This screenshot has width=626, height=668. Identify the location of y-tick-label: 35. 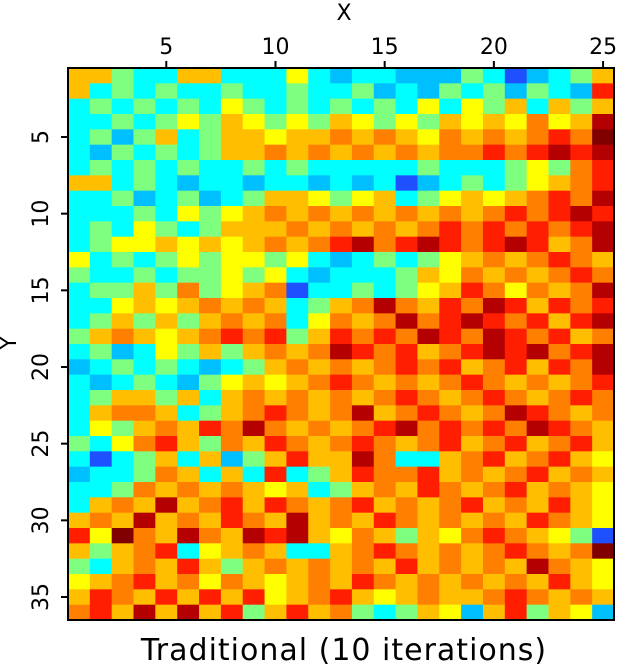
(41, 597).